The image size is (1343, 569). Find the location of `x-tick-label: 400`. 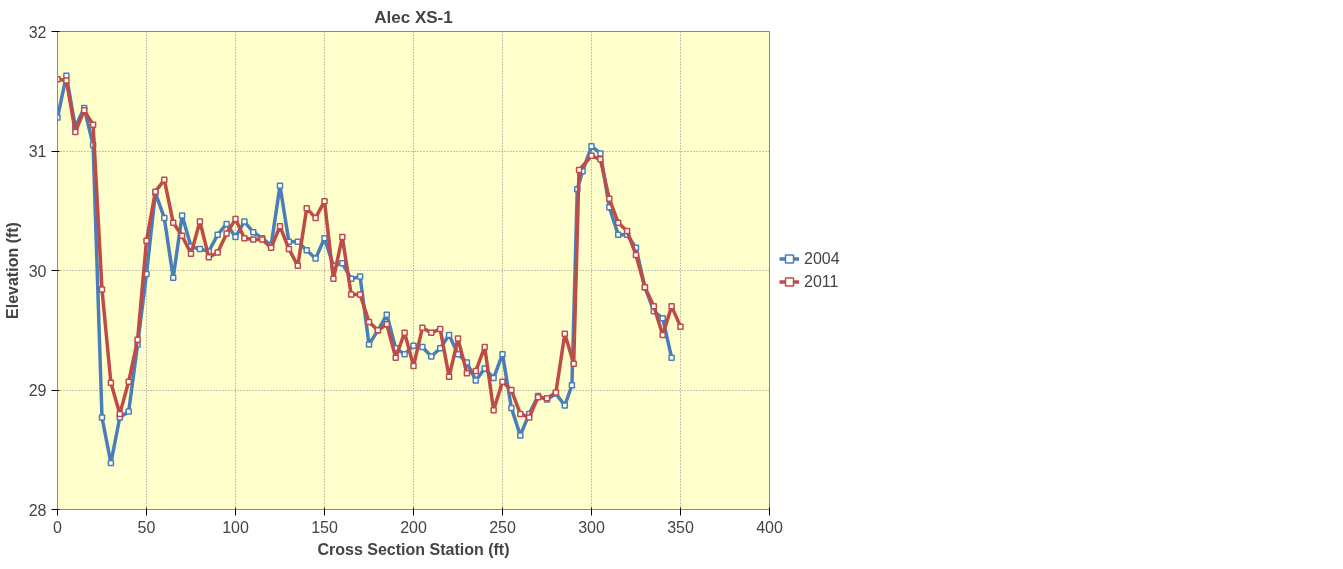

x-tick-label: 400 is located at coordinates (769, 527).